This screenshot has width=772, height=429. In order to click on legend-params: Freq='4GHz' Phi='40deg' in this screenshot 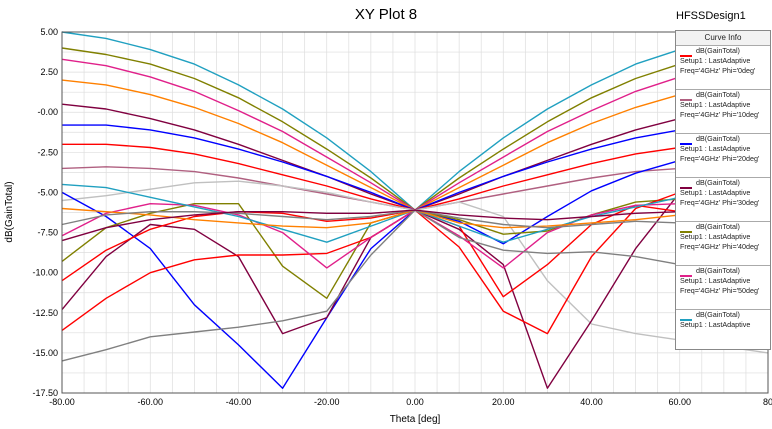, I will do `click(720, 246)`.